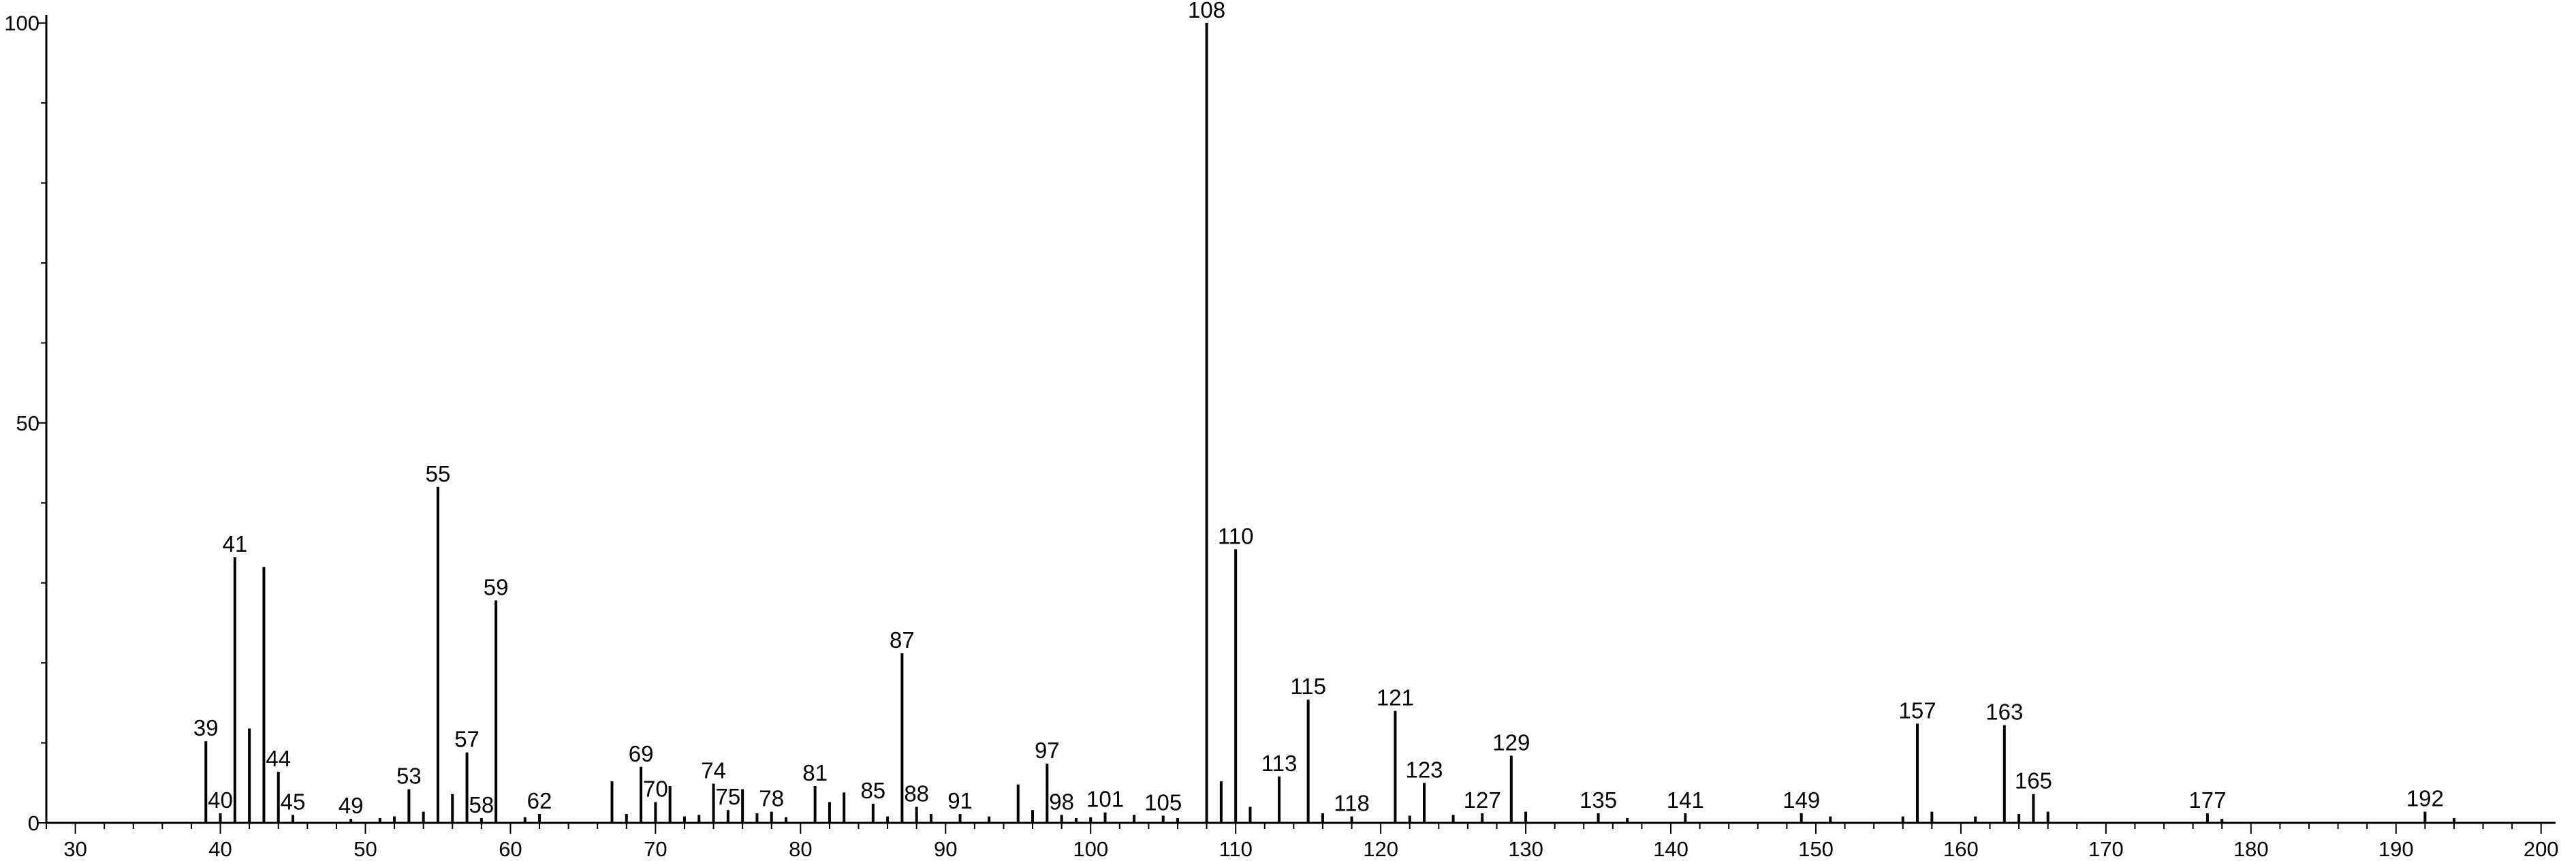  I want to click on peak-label: 69, so click(641, 753).